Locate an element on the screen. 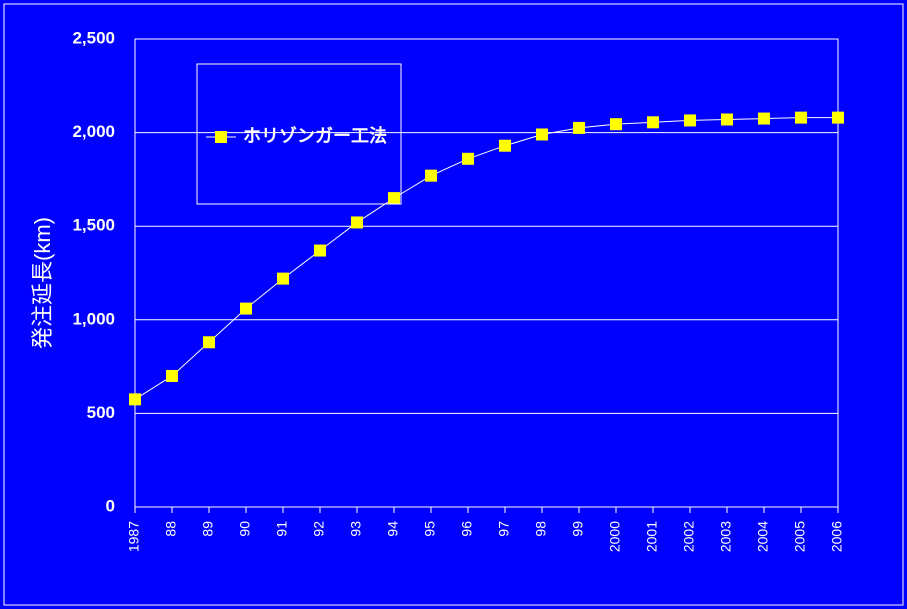  x-tick-label: 98 is located at coordinates (541, 529).